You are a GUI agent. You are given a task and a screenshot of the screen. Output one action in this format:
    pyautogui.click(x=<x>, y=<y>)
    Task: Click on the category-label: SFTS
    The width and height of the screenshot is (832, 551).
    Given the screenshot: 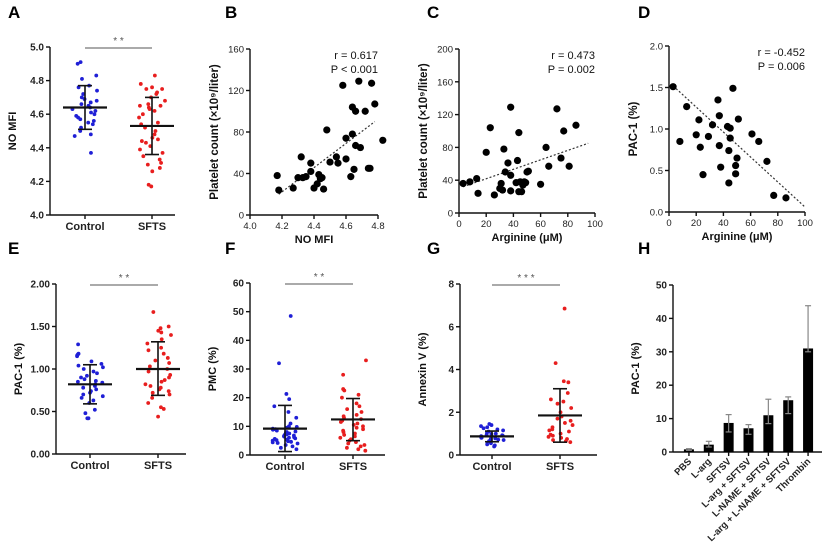 What is the action you would take?
    pyautogui.click(x=158, y=466)
    